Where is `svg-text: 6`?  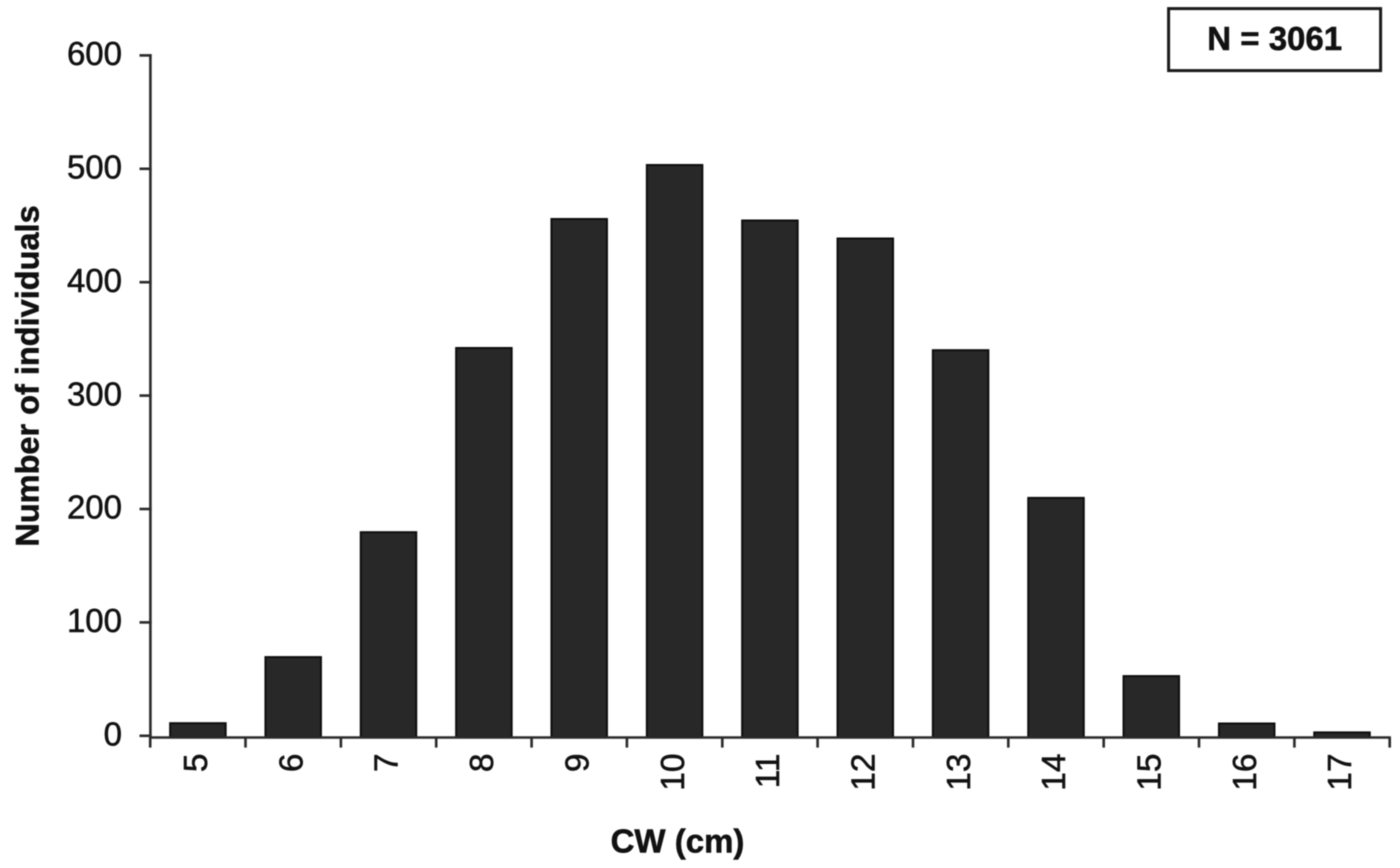
svg-text: 6 is located at coordinates (291, 763).